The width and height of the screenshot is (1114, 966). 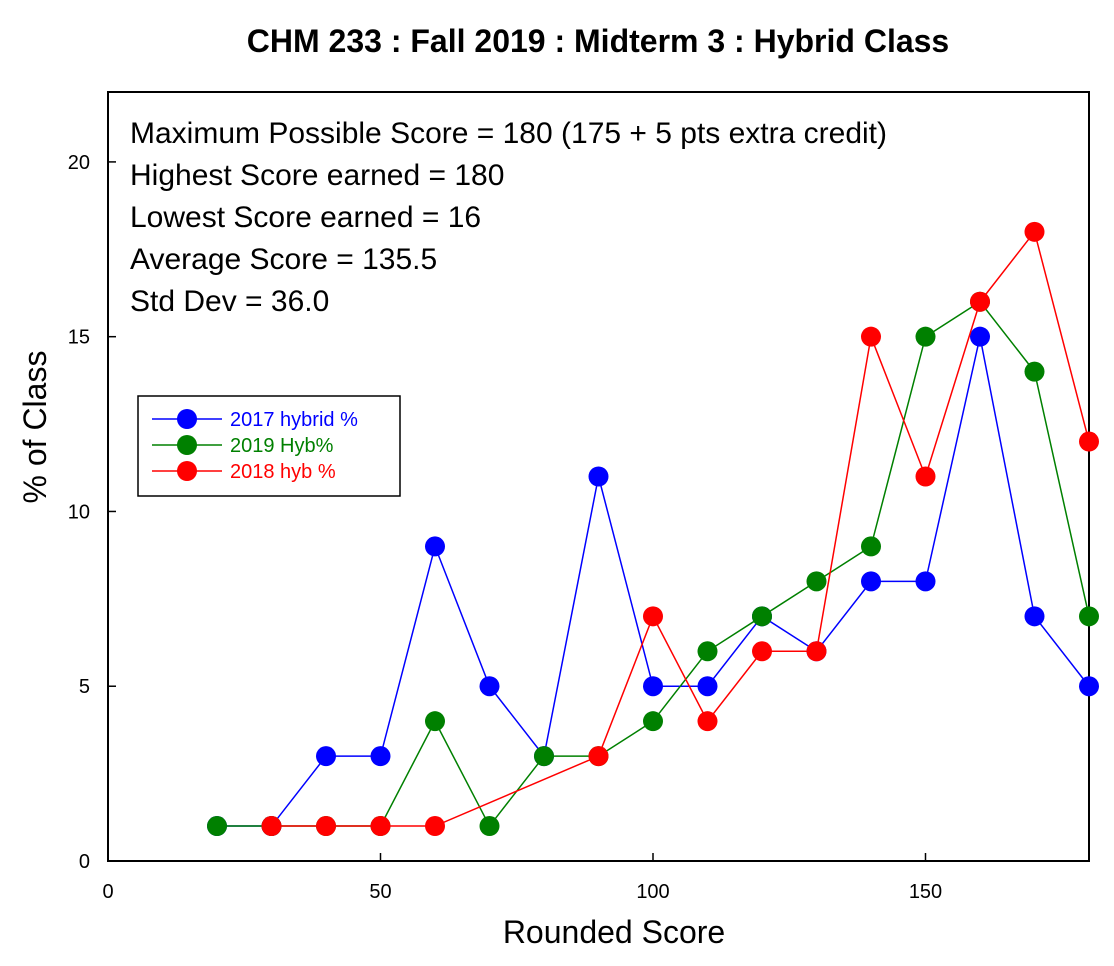 What do you see at coordinates (92, 512) in the screenshot?
I see `y-axis-ticks: 0 5 10 15 20` at bounding box center [92, 512].